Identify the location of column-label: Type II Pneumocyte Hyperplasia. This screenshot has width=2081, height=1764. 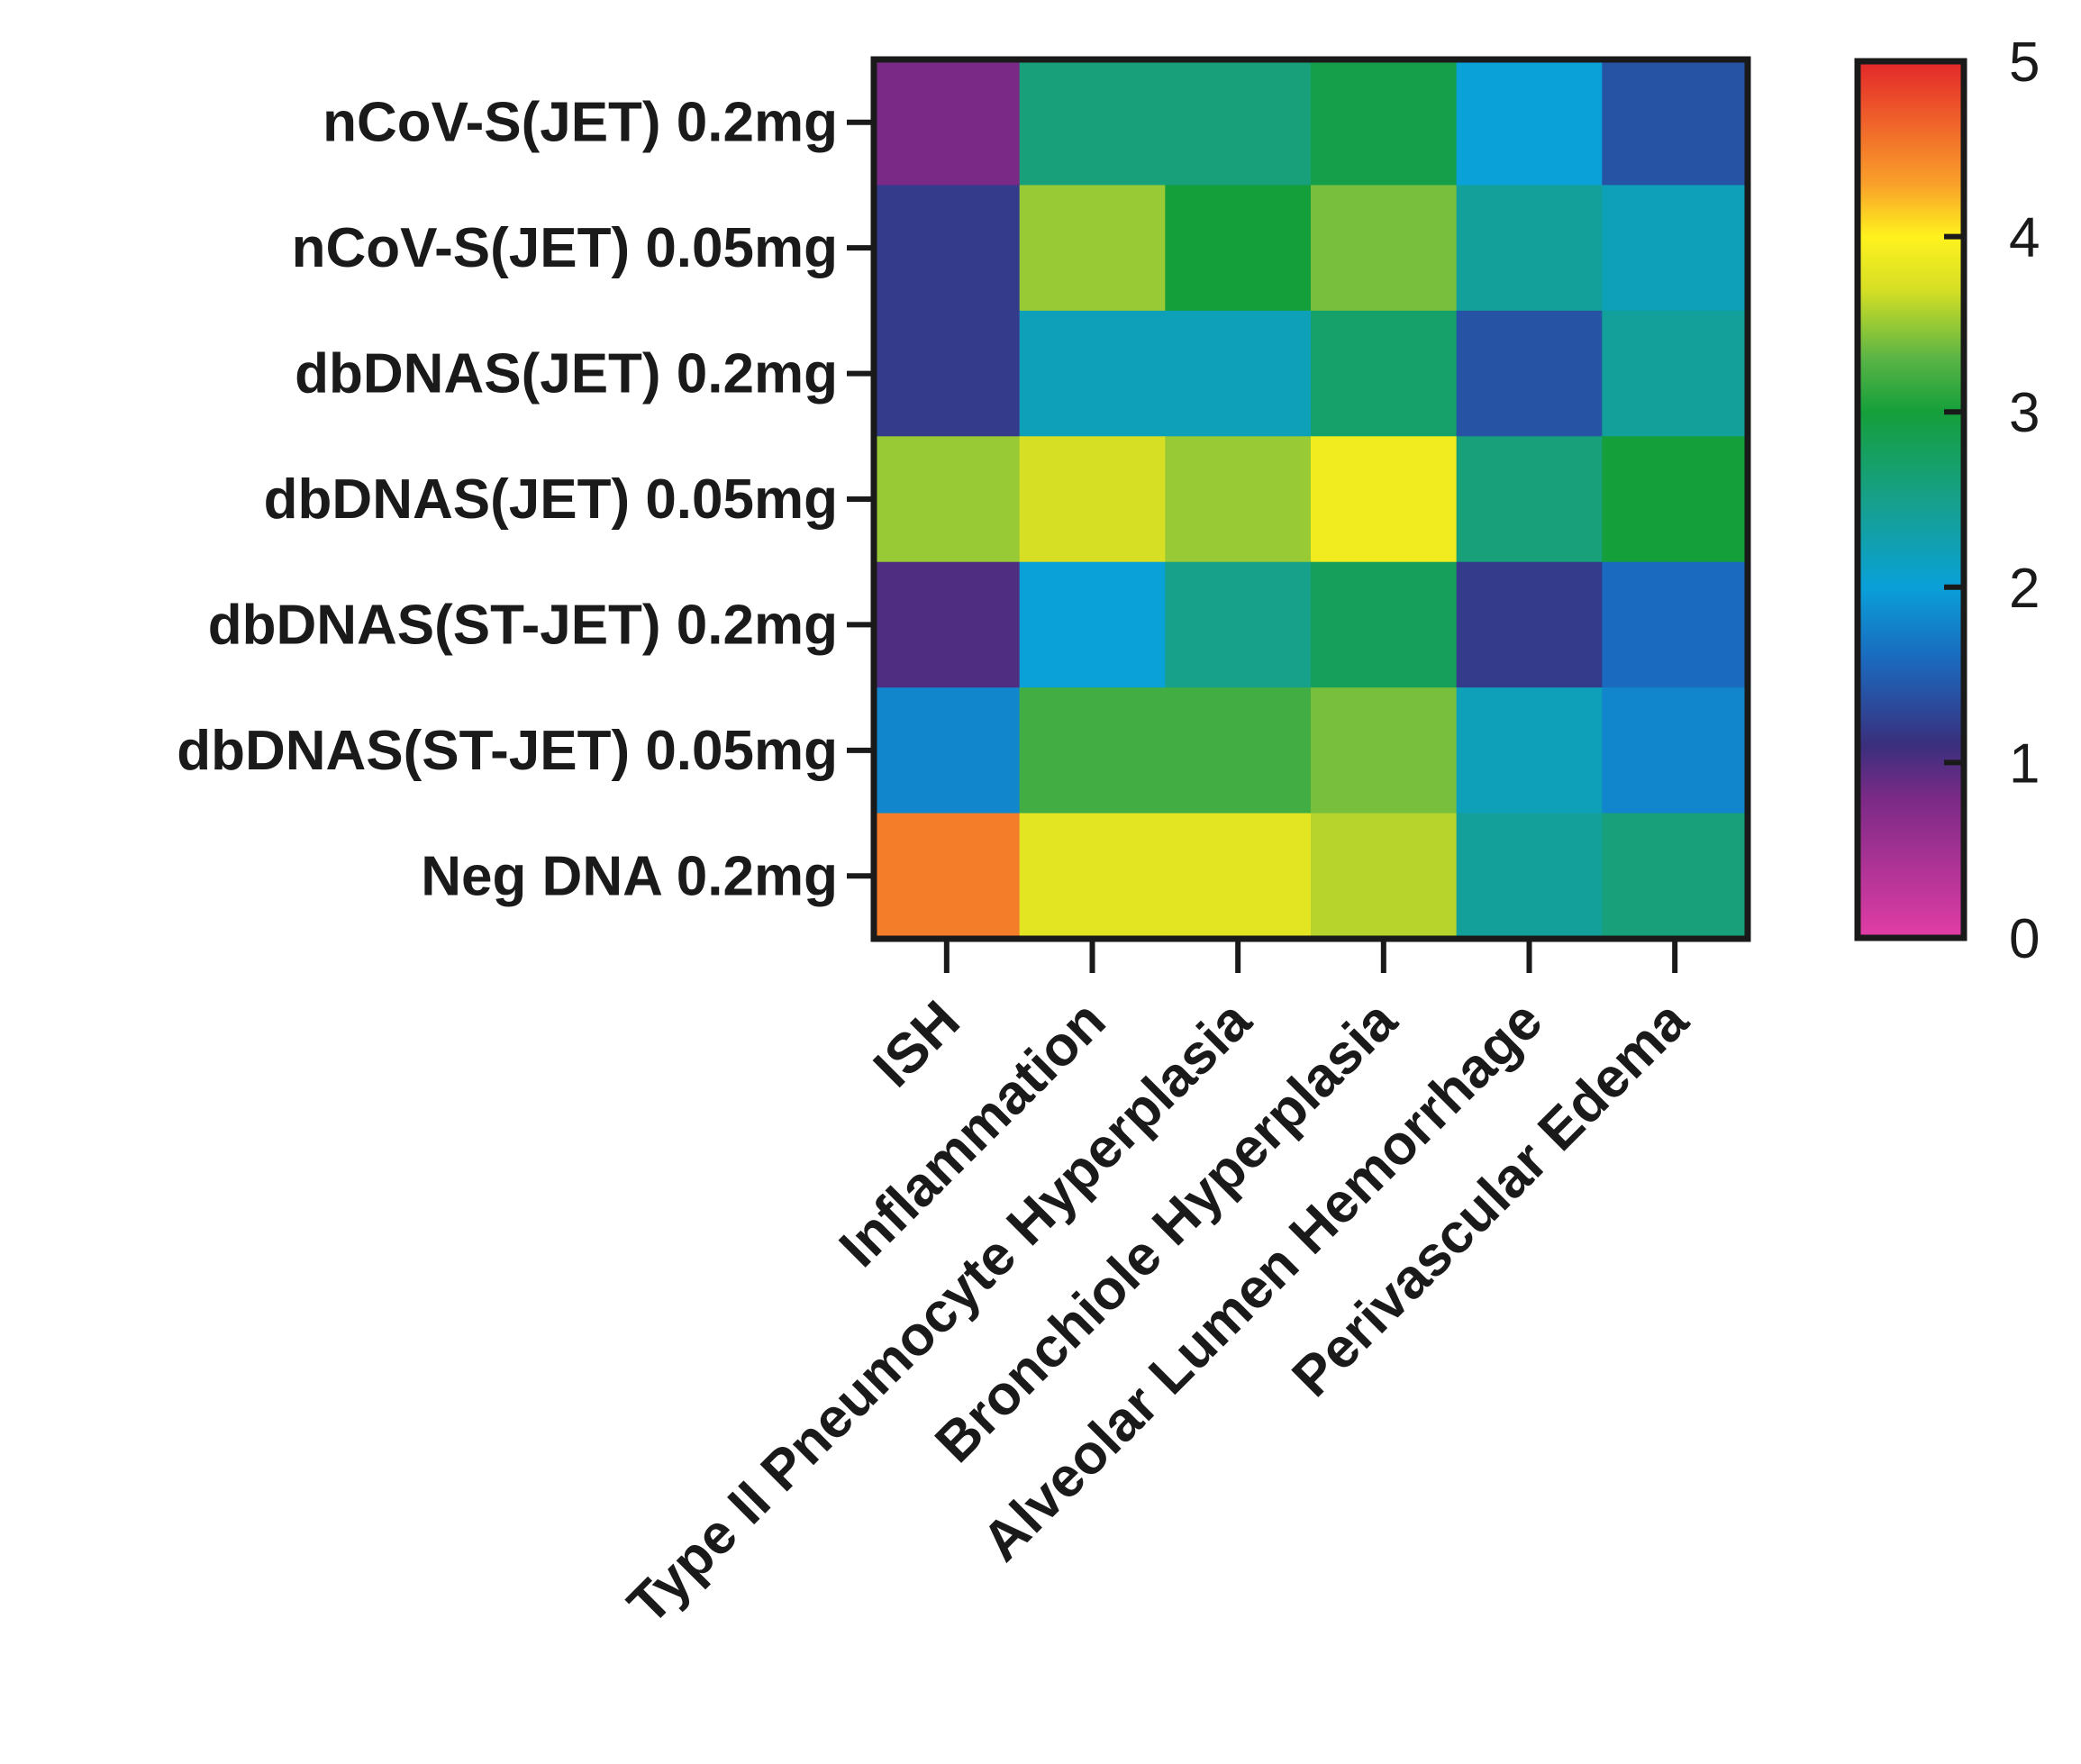
(939, 1313).